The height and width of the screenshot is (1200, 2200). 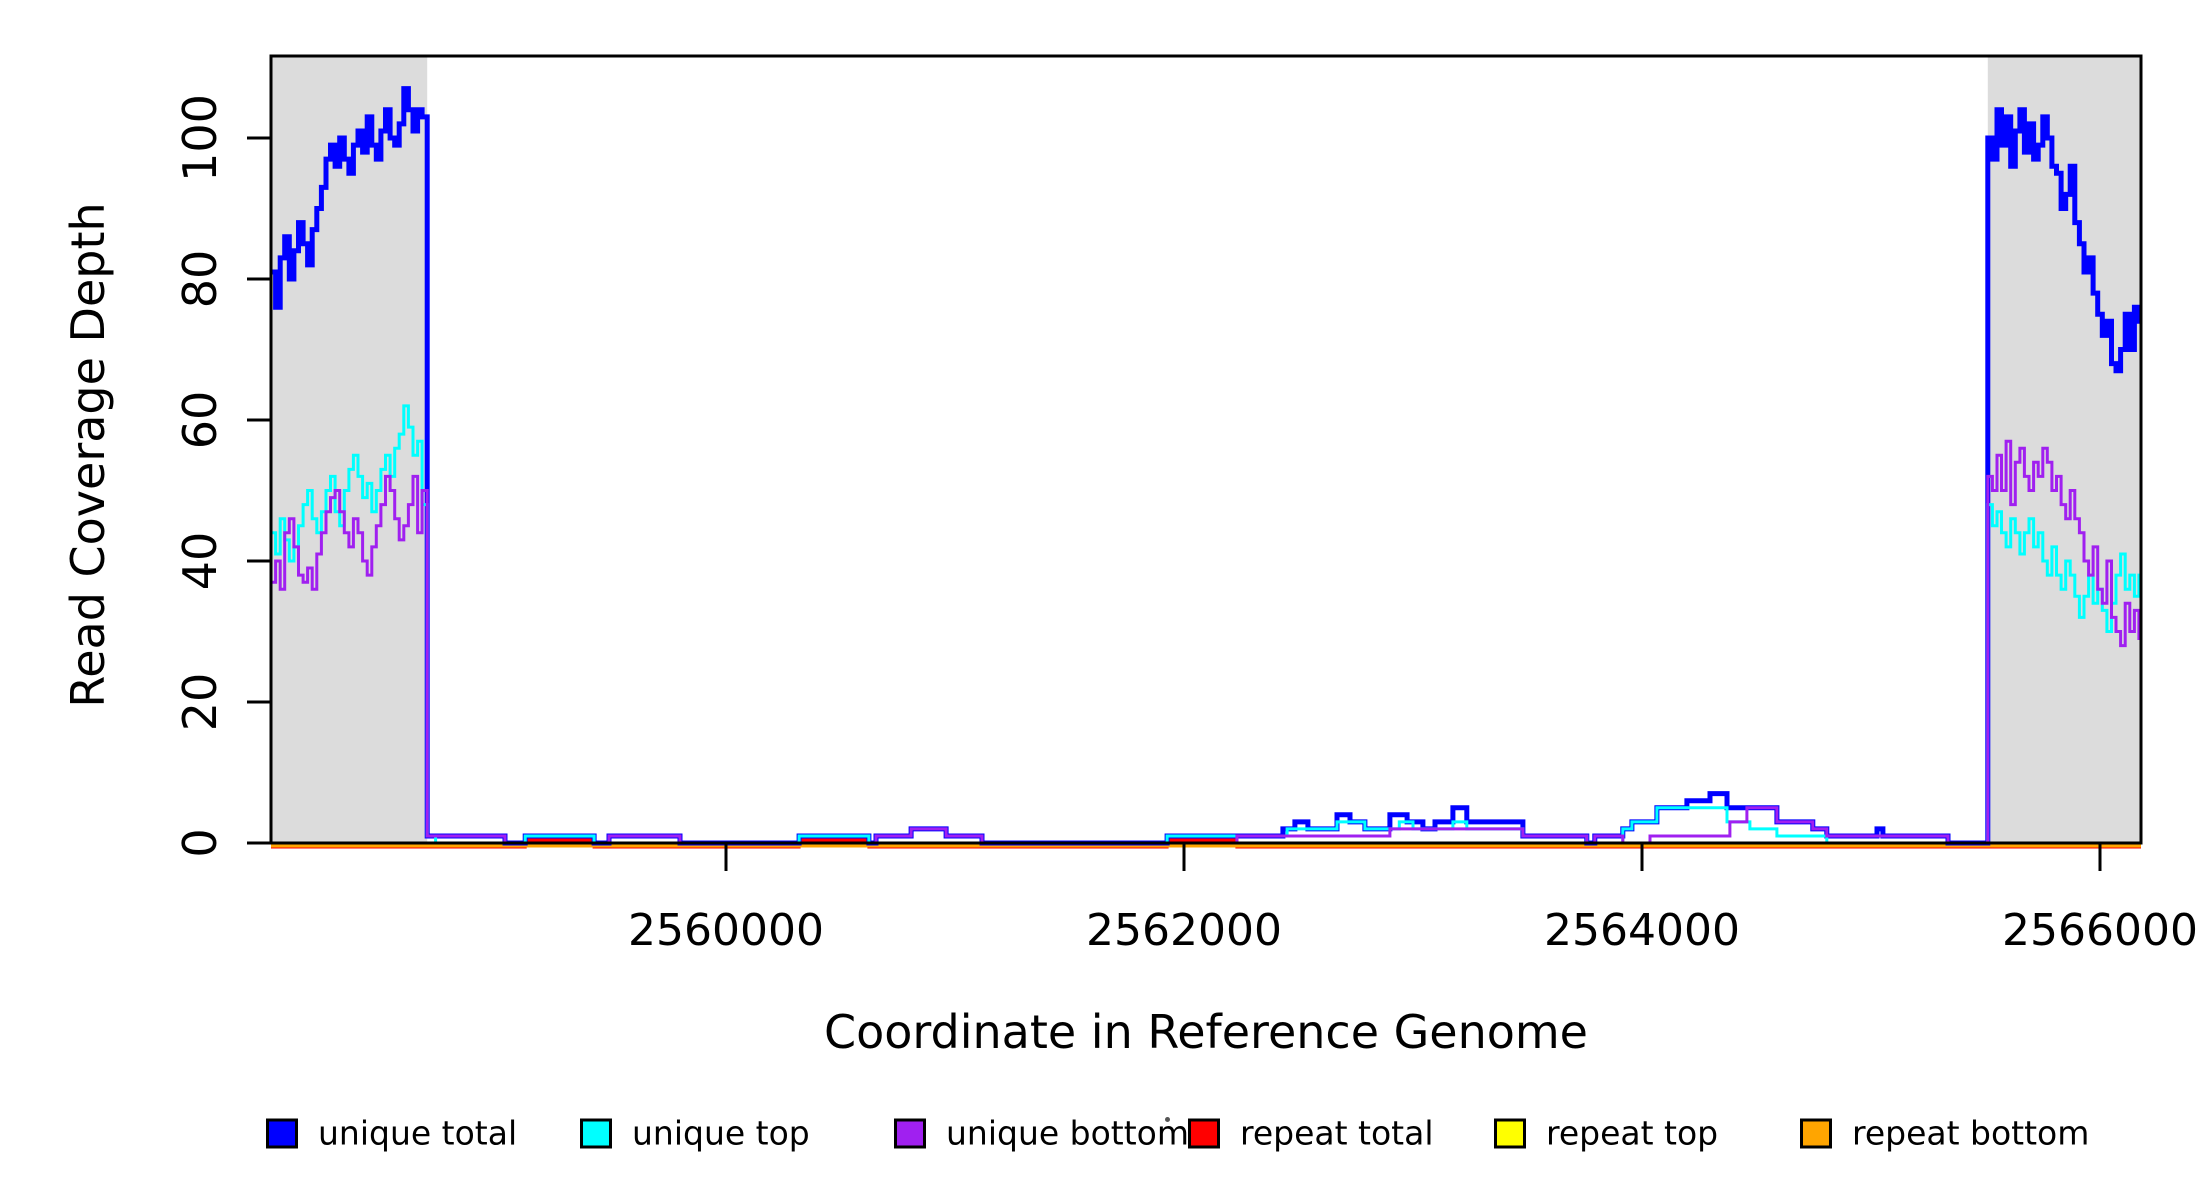 I want to click on legend-item-unique-bottom: unique bottom, so click(x=1041, y=1133).